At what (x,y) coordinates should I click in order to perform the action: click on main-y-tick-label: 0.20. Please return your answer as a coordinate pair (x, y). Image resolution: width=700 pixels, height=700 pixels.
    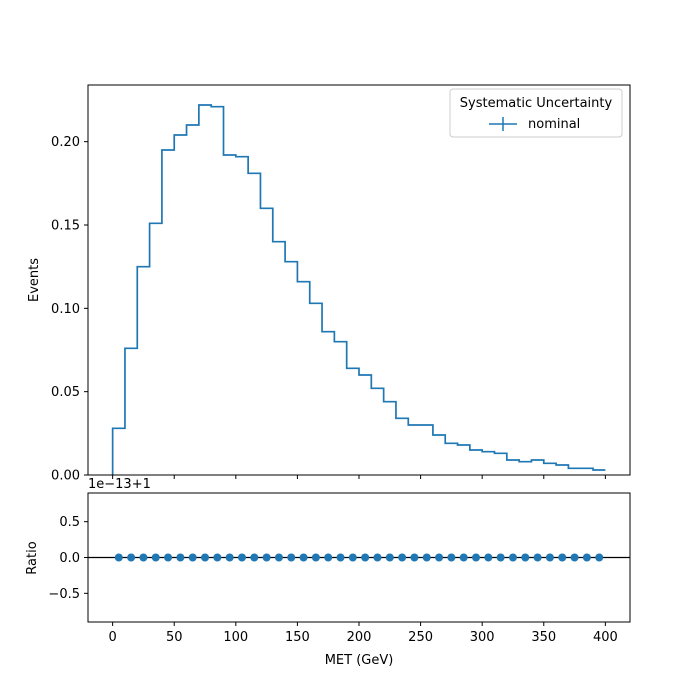
    Looking at the image, I should click on (65, 142).